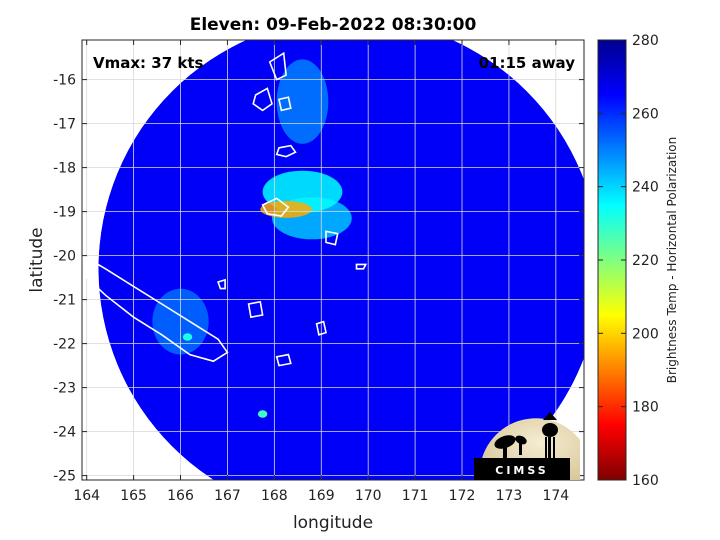 Image resolution: width=720 pixels, height=540 pixels. Describe the element at coordinates (86, 496) in the screenshot. I see `x-tick-label: 164` at that location.